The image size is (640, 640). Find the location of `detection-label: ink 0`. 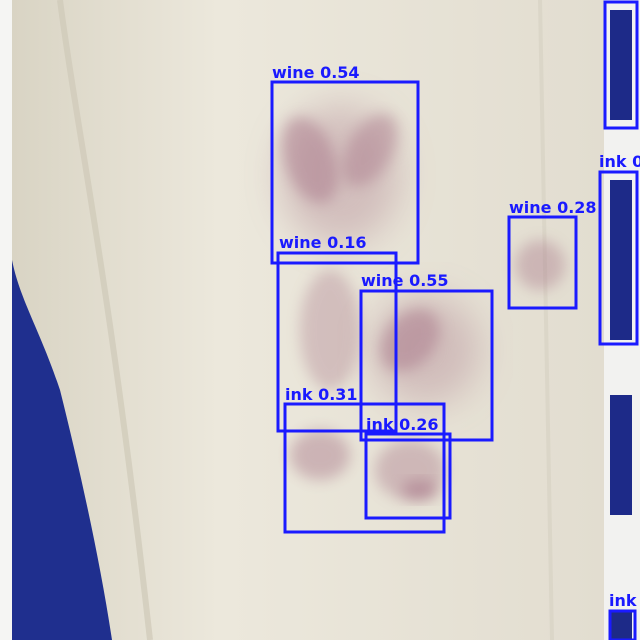

detection-label: ink 0 is located at coordinates (619, 161).